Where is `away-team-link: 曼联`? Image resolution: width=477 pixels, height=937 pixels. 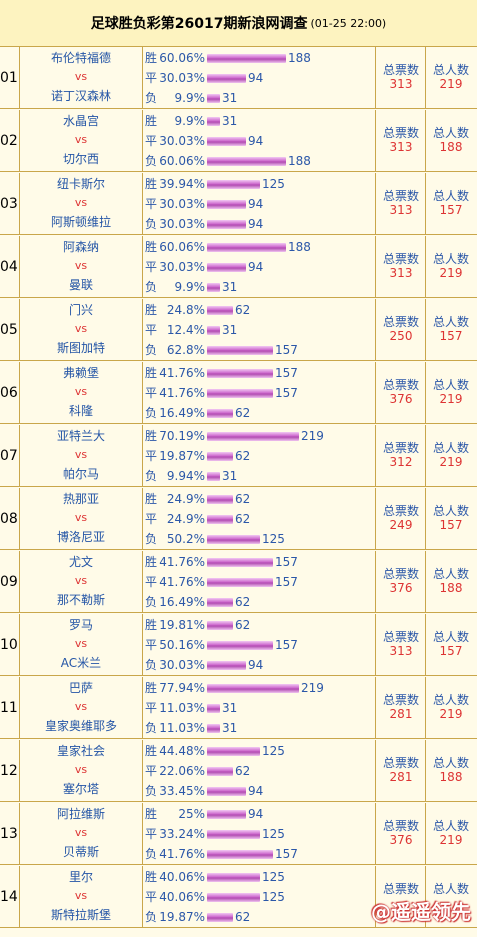 away-team-link: 曼联 is located at coordinates (80, 285).